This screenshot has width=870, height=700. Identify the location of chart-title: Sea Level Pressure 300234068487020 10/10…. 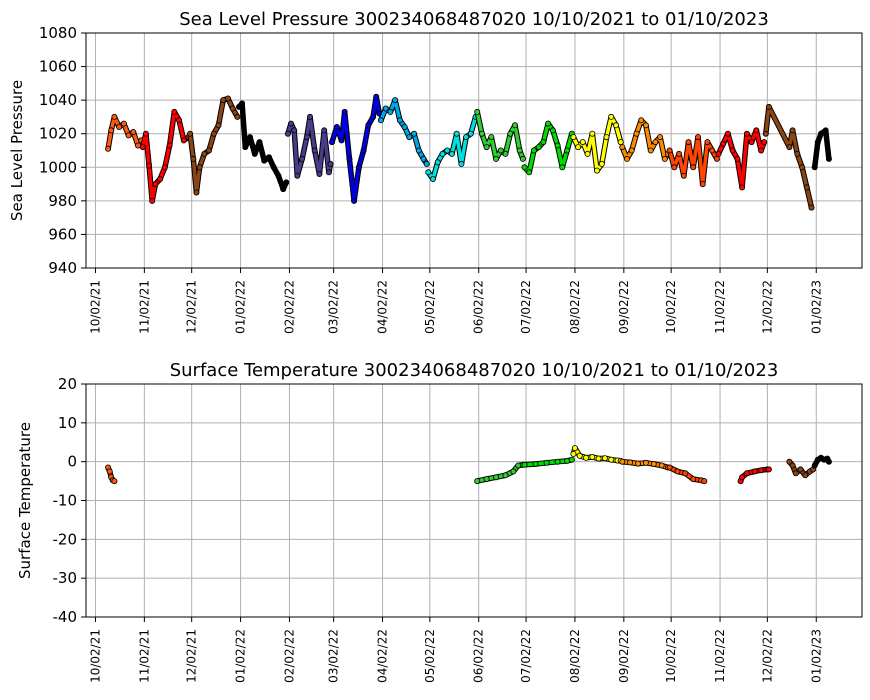
(474, 19).